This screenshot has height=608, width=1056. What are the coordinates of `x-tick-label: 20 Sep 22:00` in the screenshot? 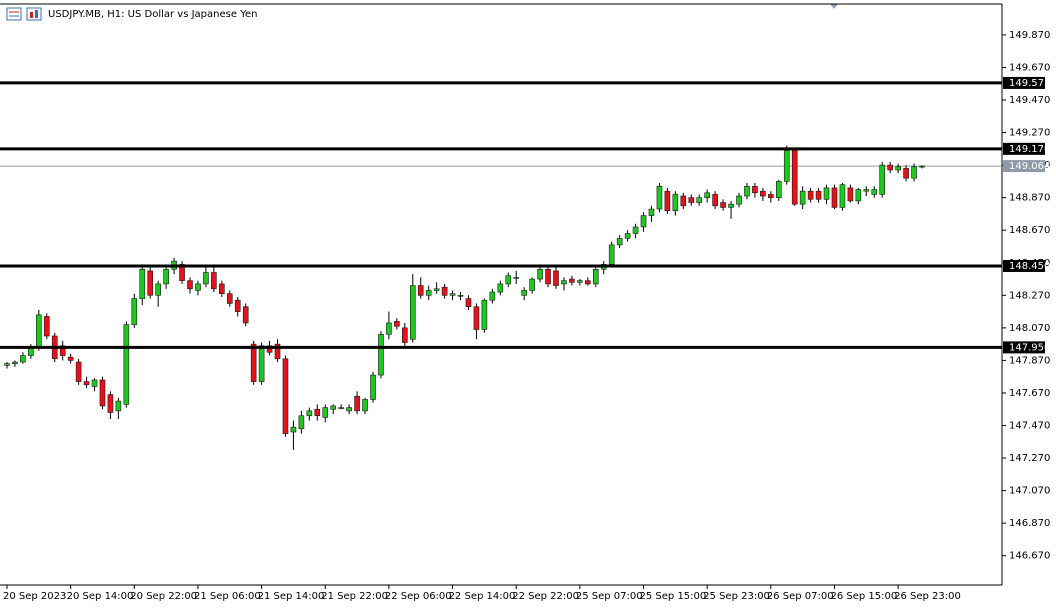 It's located at (163, 596).